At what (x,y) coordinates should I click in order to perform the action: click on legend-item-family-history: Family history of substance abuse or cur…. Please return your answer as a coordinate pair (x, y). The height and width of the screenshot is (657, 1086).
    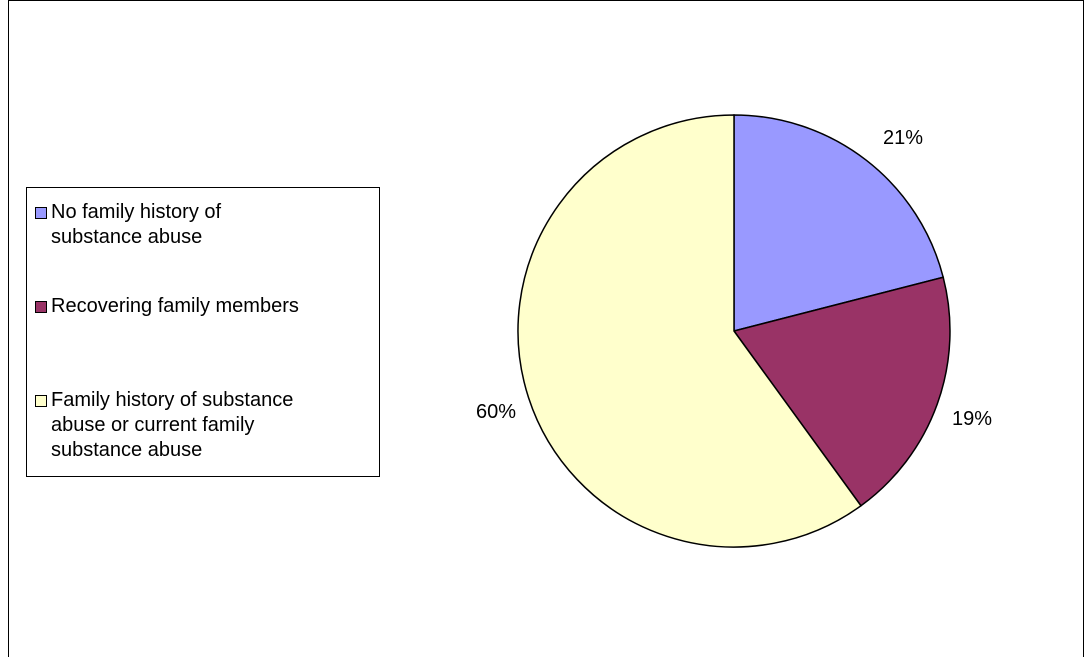
    Looking at the image, I should click on (164, 425).